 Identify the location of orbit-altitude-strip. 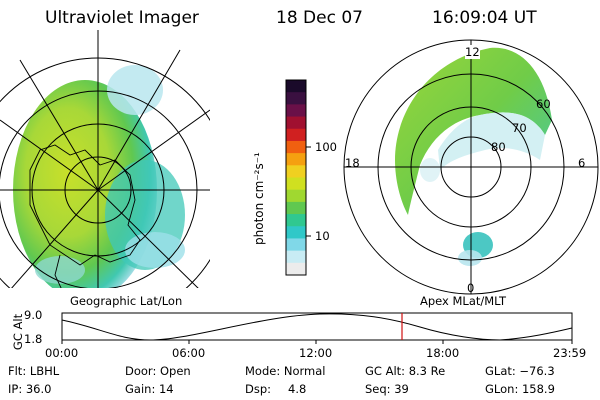
(317, 328).